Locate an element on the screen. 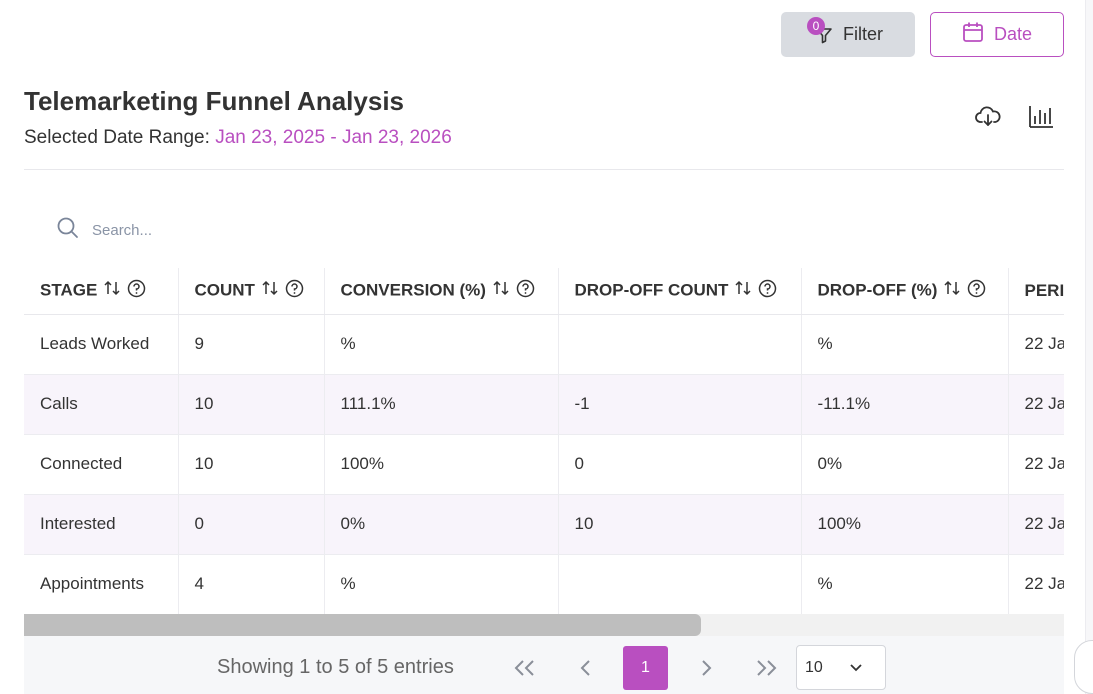  page-size-select: 10 is located at coordinates (841, 667).